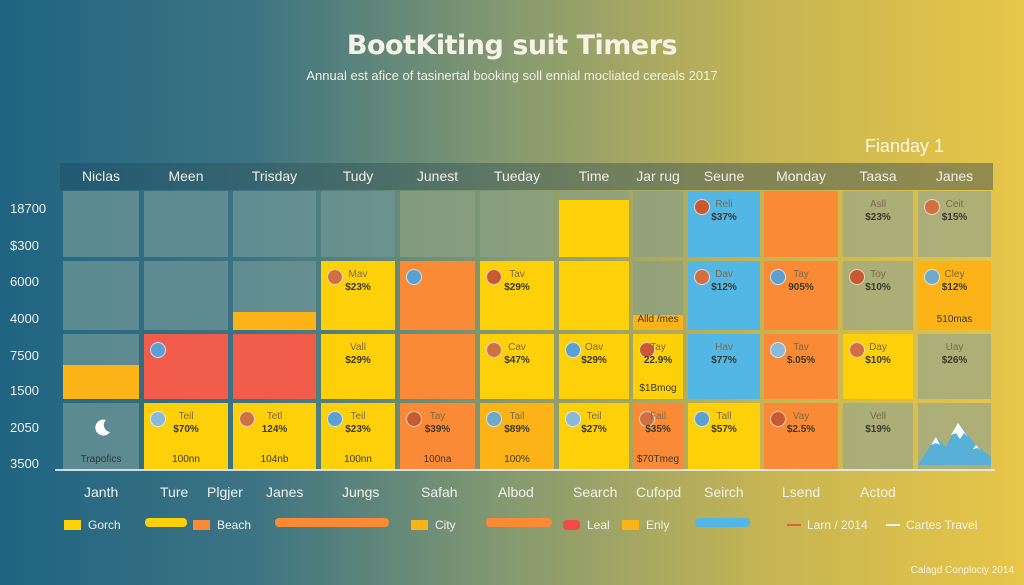 The width and height of the screenshot is (1024, 585). What do you see at coordinates (954, 442) in the screenshot?
I see `mountain-icon` at bounding box center [954, 442].